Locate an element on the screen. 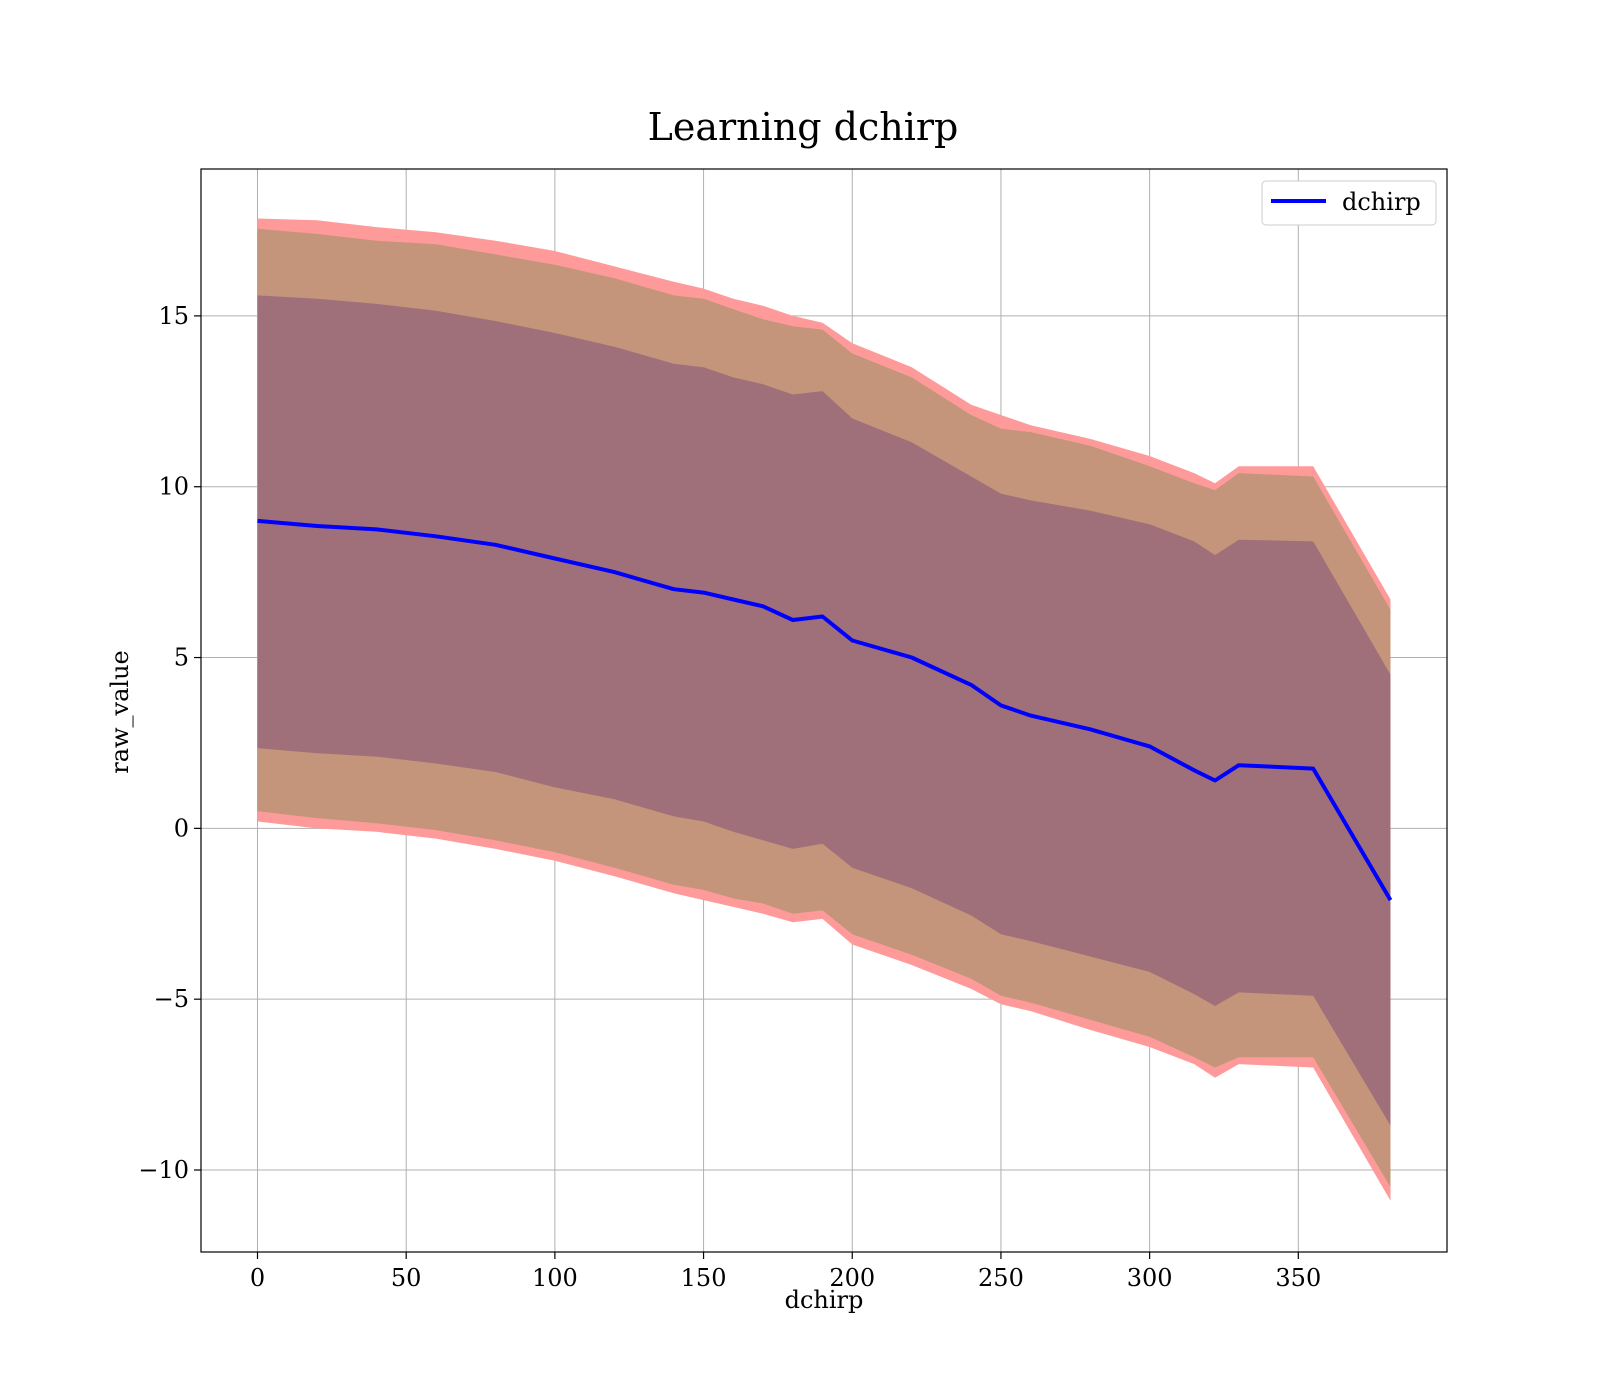  chart-title: Learning dchirp is located at coordinates (803, 127).